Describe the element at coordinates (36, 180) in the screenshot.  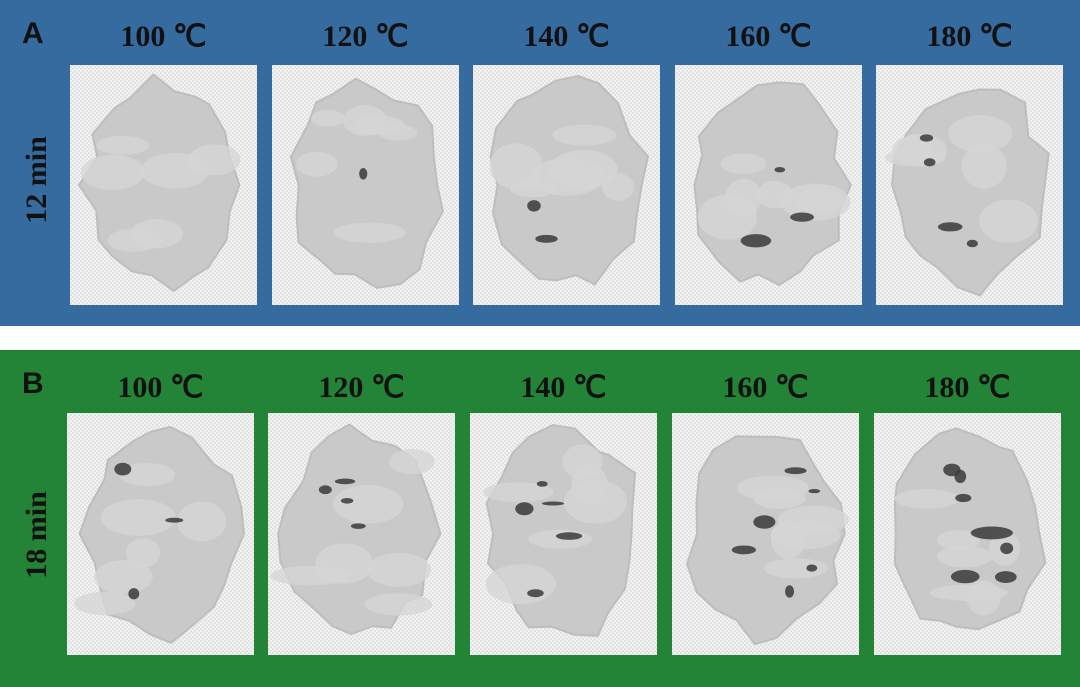
I see `time-label: 12 min` at that location.